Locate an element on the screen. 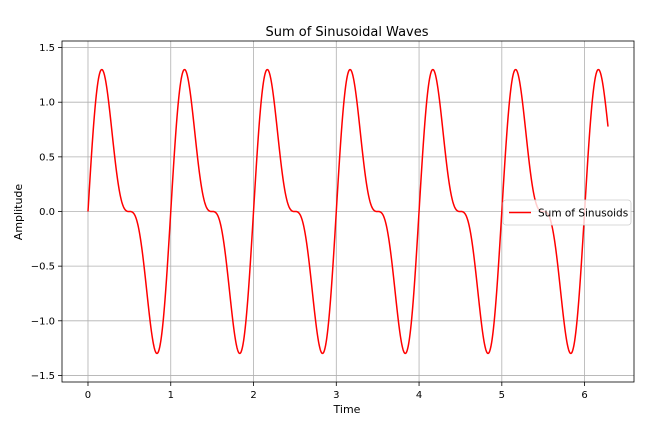 This screenshot has width=661, height=437. y-tick-label: −0.5 is located at coordinates (43, 267).